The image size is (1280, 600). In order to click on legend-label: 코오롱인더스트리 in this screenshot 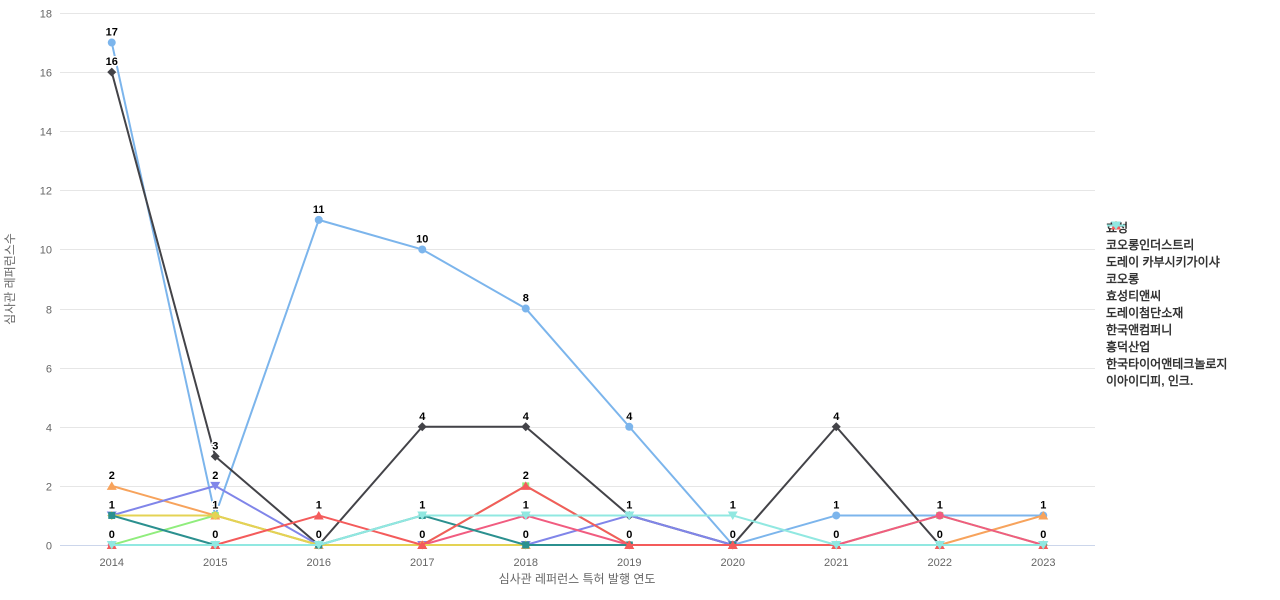, I will do `click(1150, 245)`.